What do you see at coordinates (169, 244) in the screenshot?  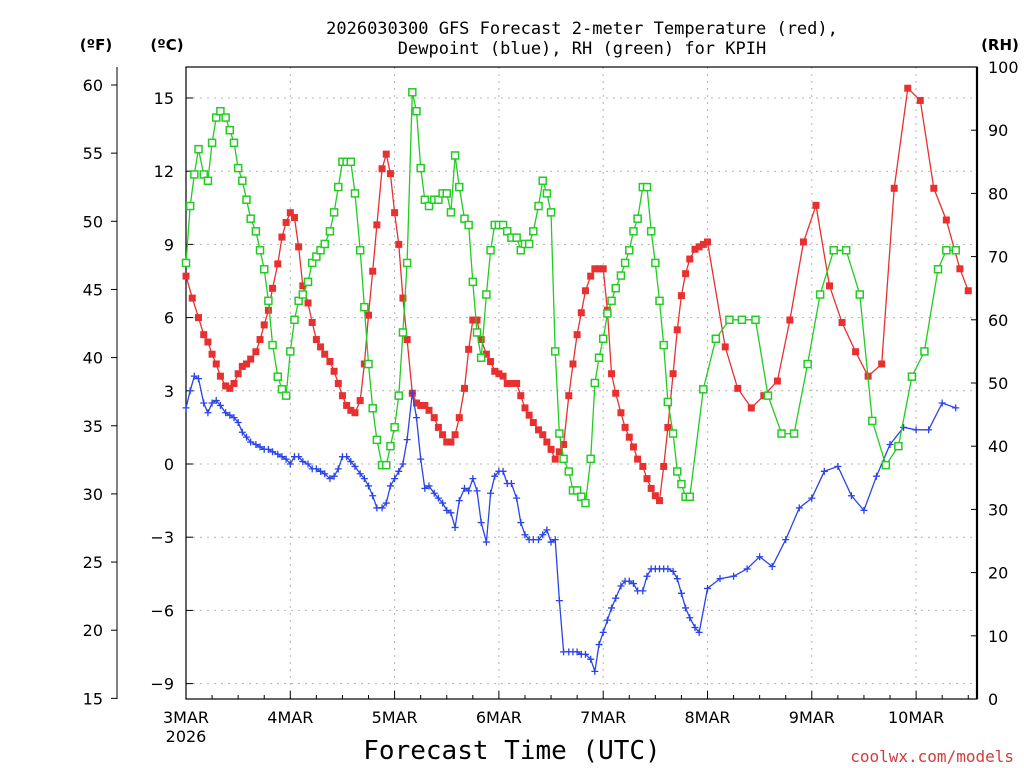 I see `celsius-tick-label: 9` at bounding box center [169, 244].